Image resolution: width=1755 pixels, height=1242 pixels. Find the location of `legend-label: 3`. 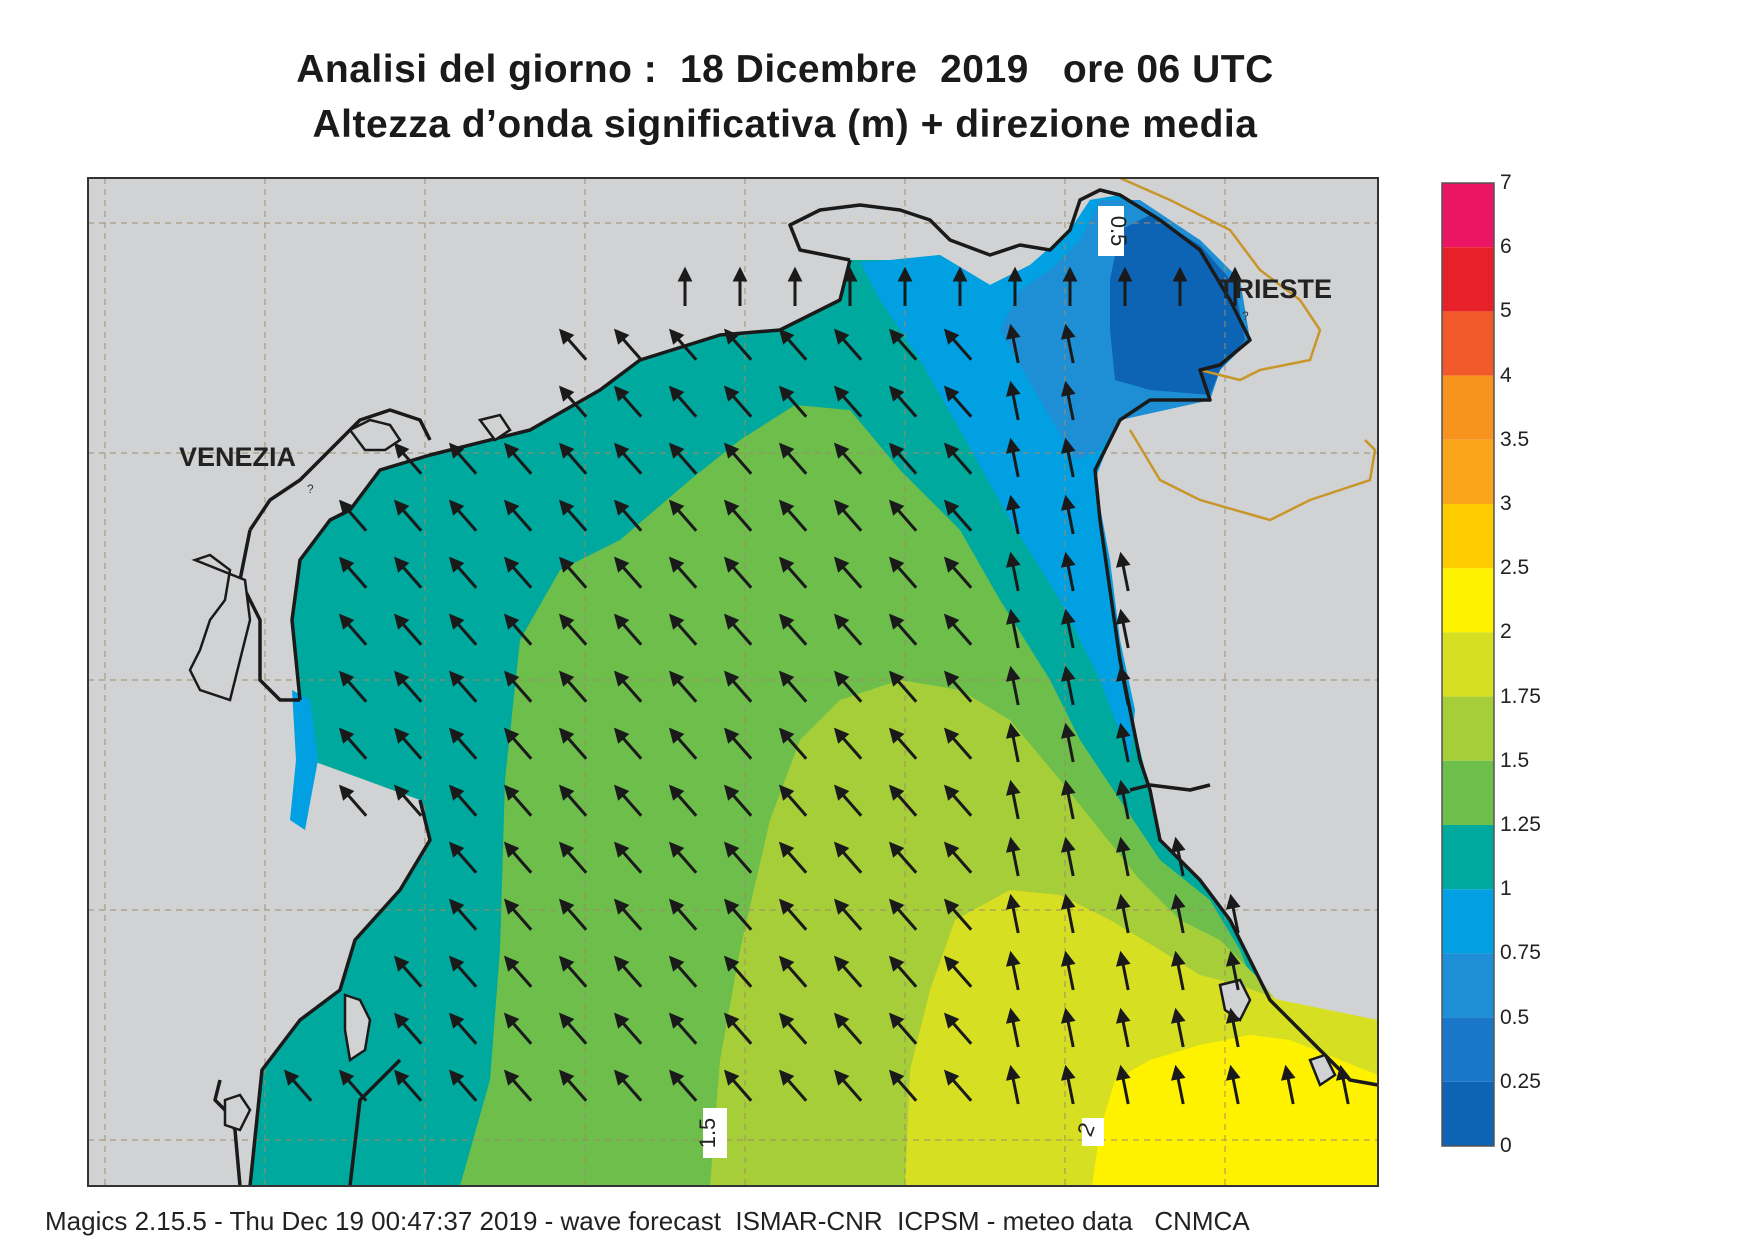

legend-label: 3 is located at coordinates (1506, 503).